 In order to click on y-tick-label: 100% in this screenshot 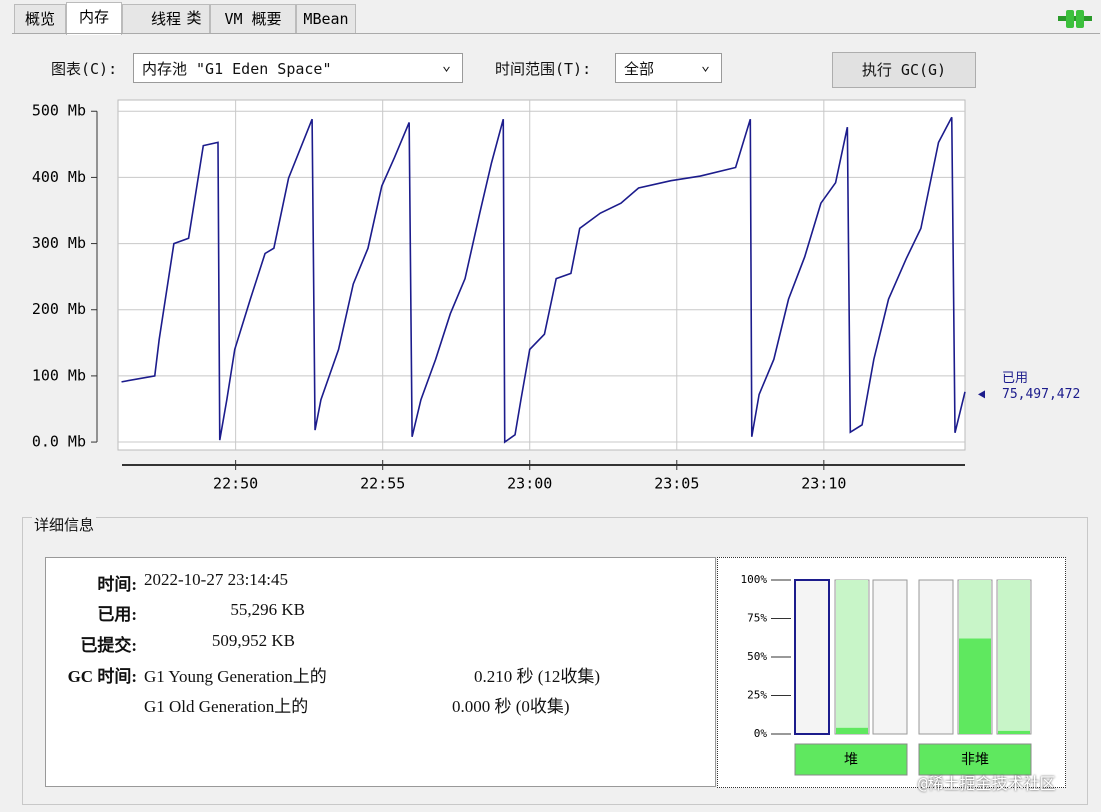, I will do `click(754, 579)`.